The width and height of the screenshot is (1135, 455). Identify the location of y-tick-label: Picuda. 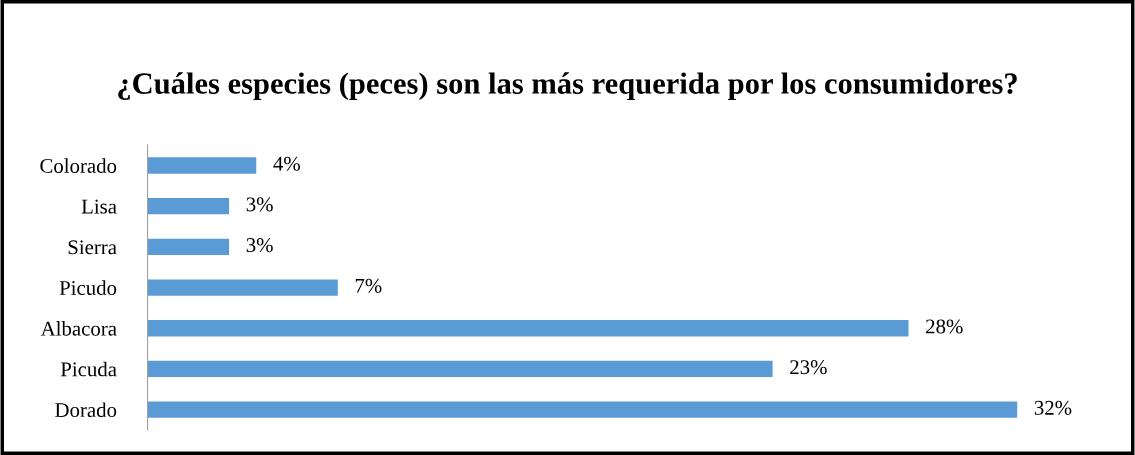
(88, 369).